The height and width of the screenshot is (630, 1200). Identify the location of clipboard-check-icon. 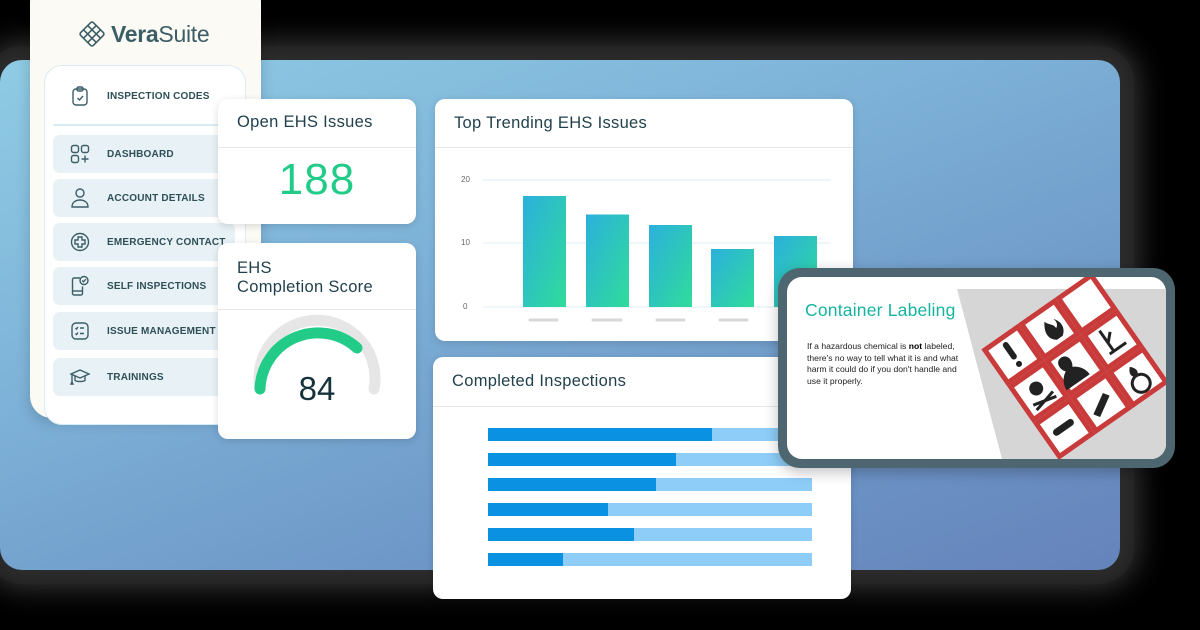
(80, 96).